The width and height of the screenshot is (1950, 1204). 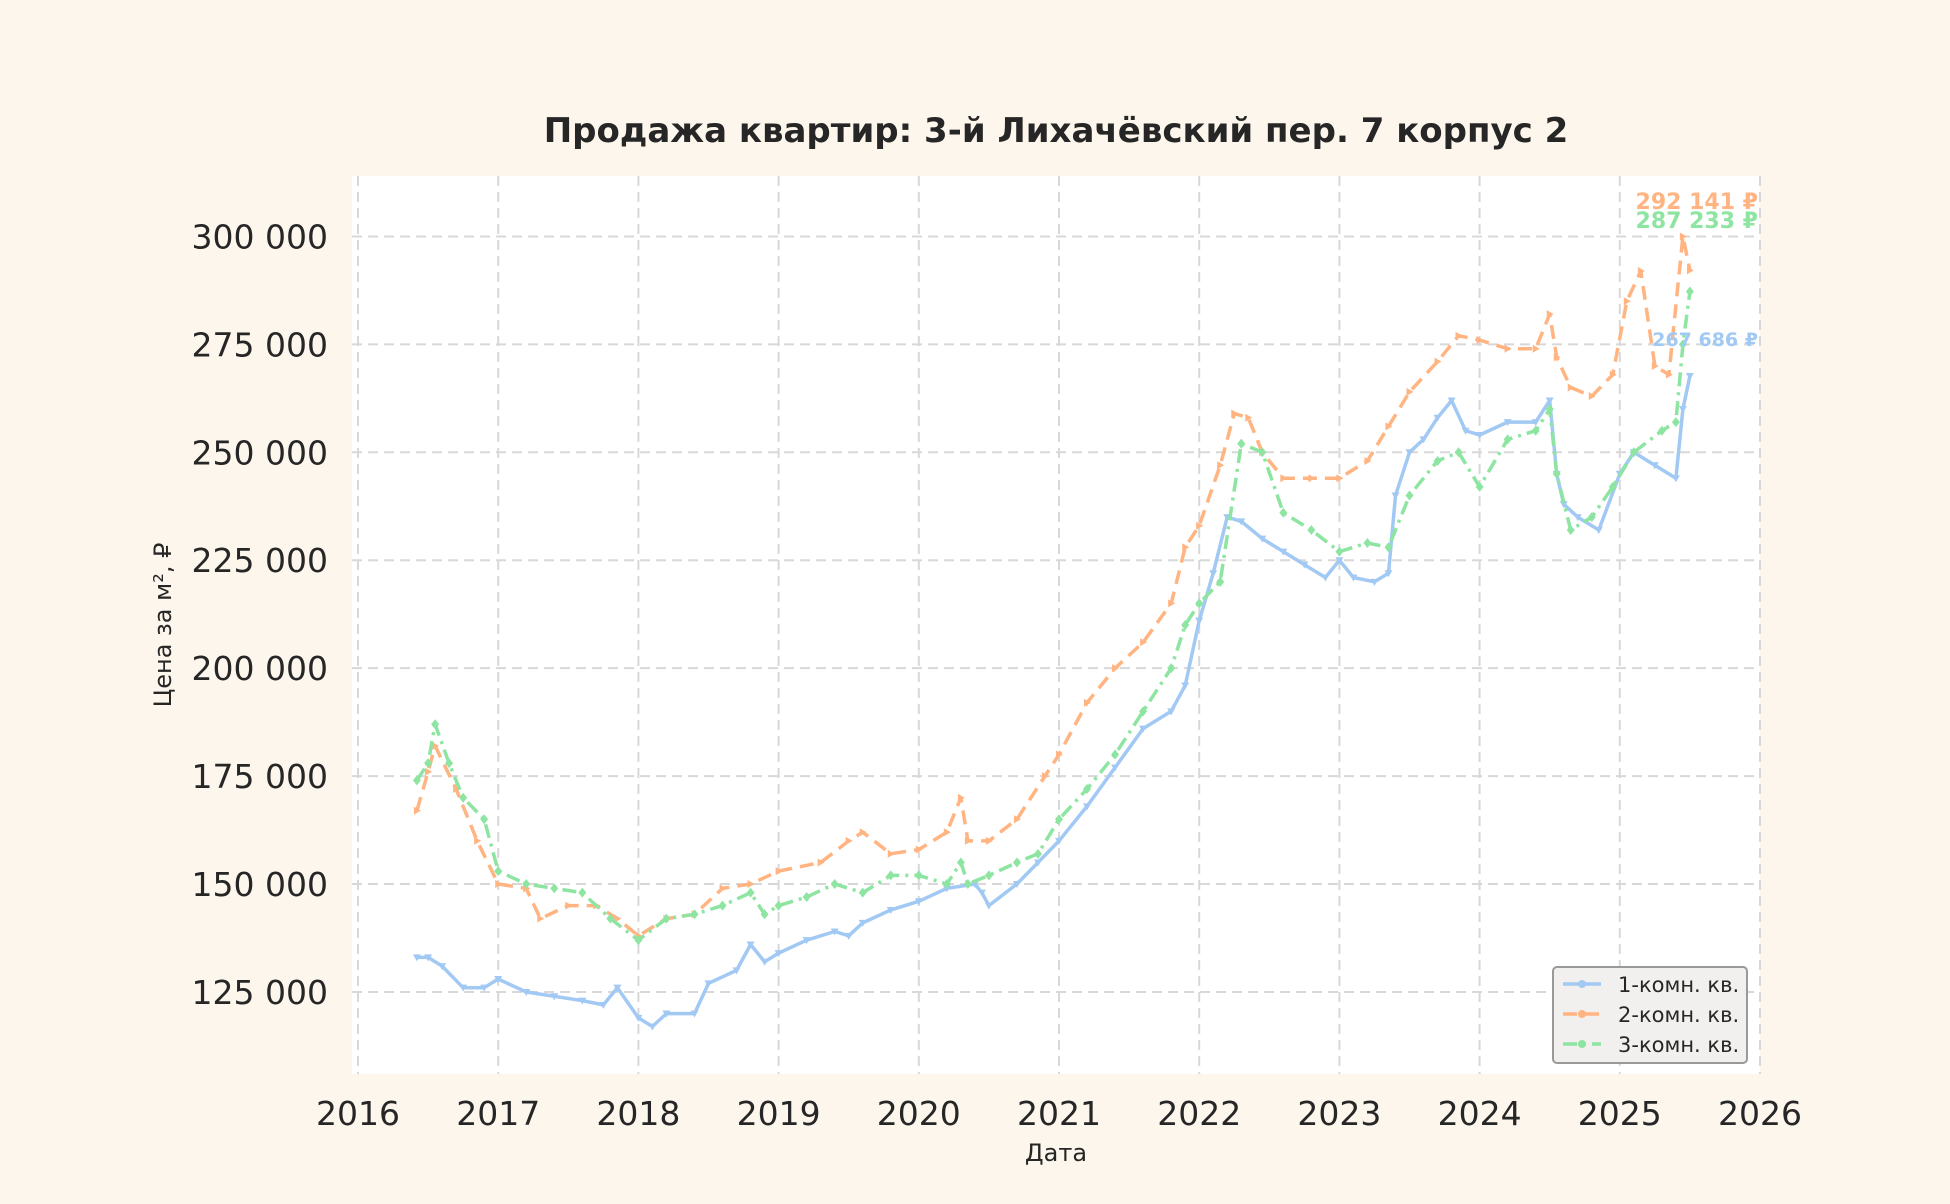 I want to click on legend-label: 2-комн. кв., so click(x=1678, y=1015).